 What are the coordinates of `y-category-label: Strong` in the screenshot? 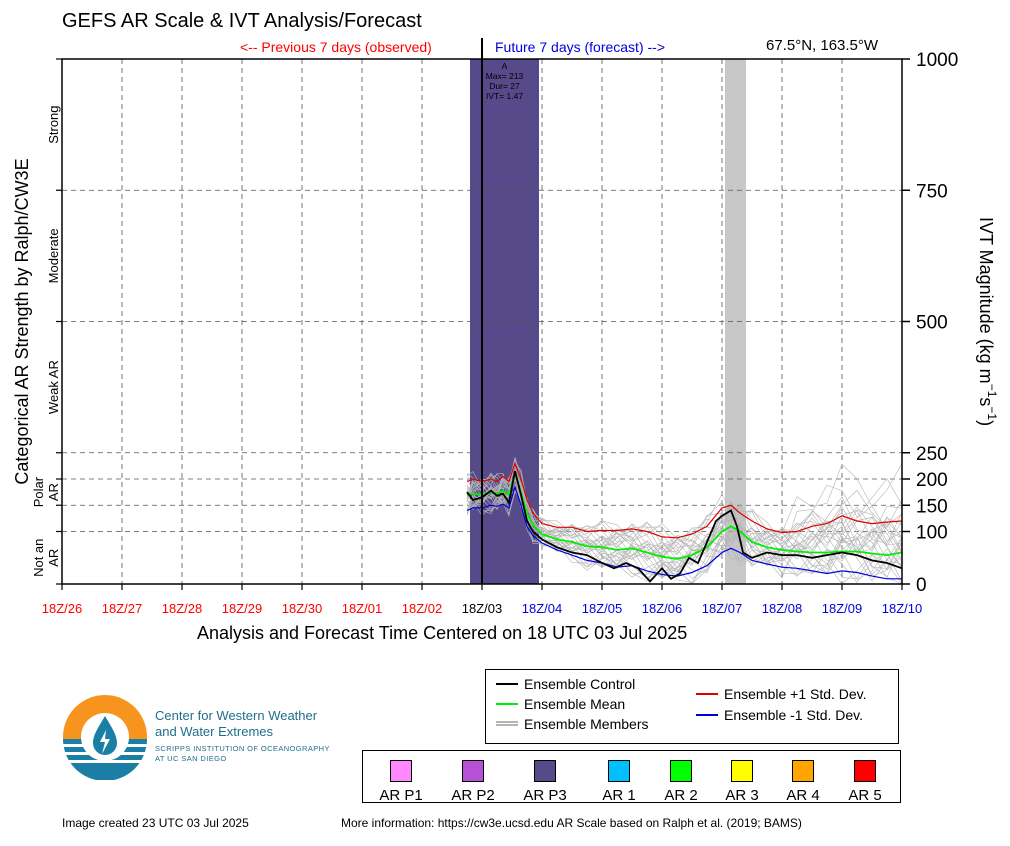 It's located at (53, 124).